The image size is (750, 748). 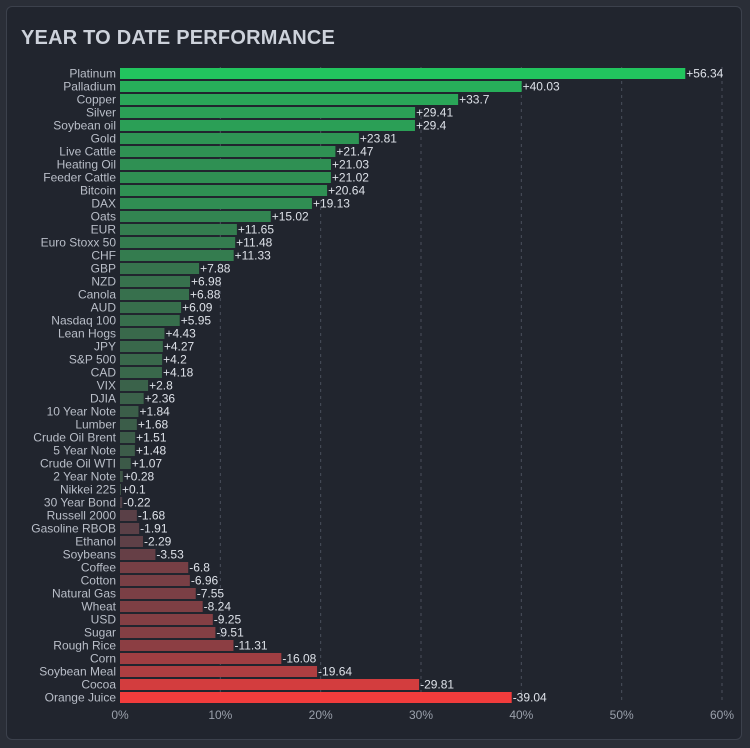 I want to click on value-label: -6.96, so click(x=205, y=581).